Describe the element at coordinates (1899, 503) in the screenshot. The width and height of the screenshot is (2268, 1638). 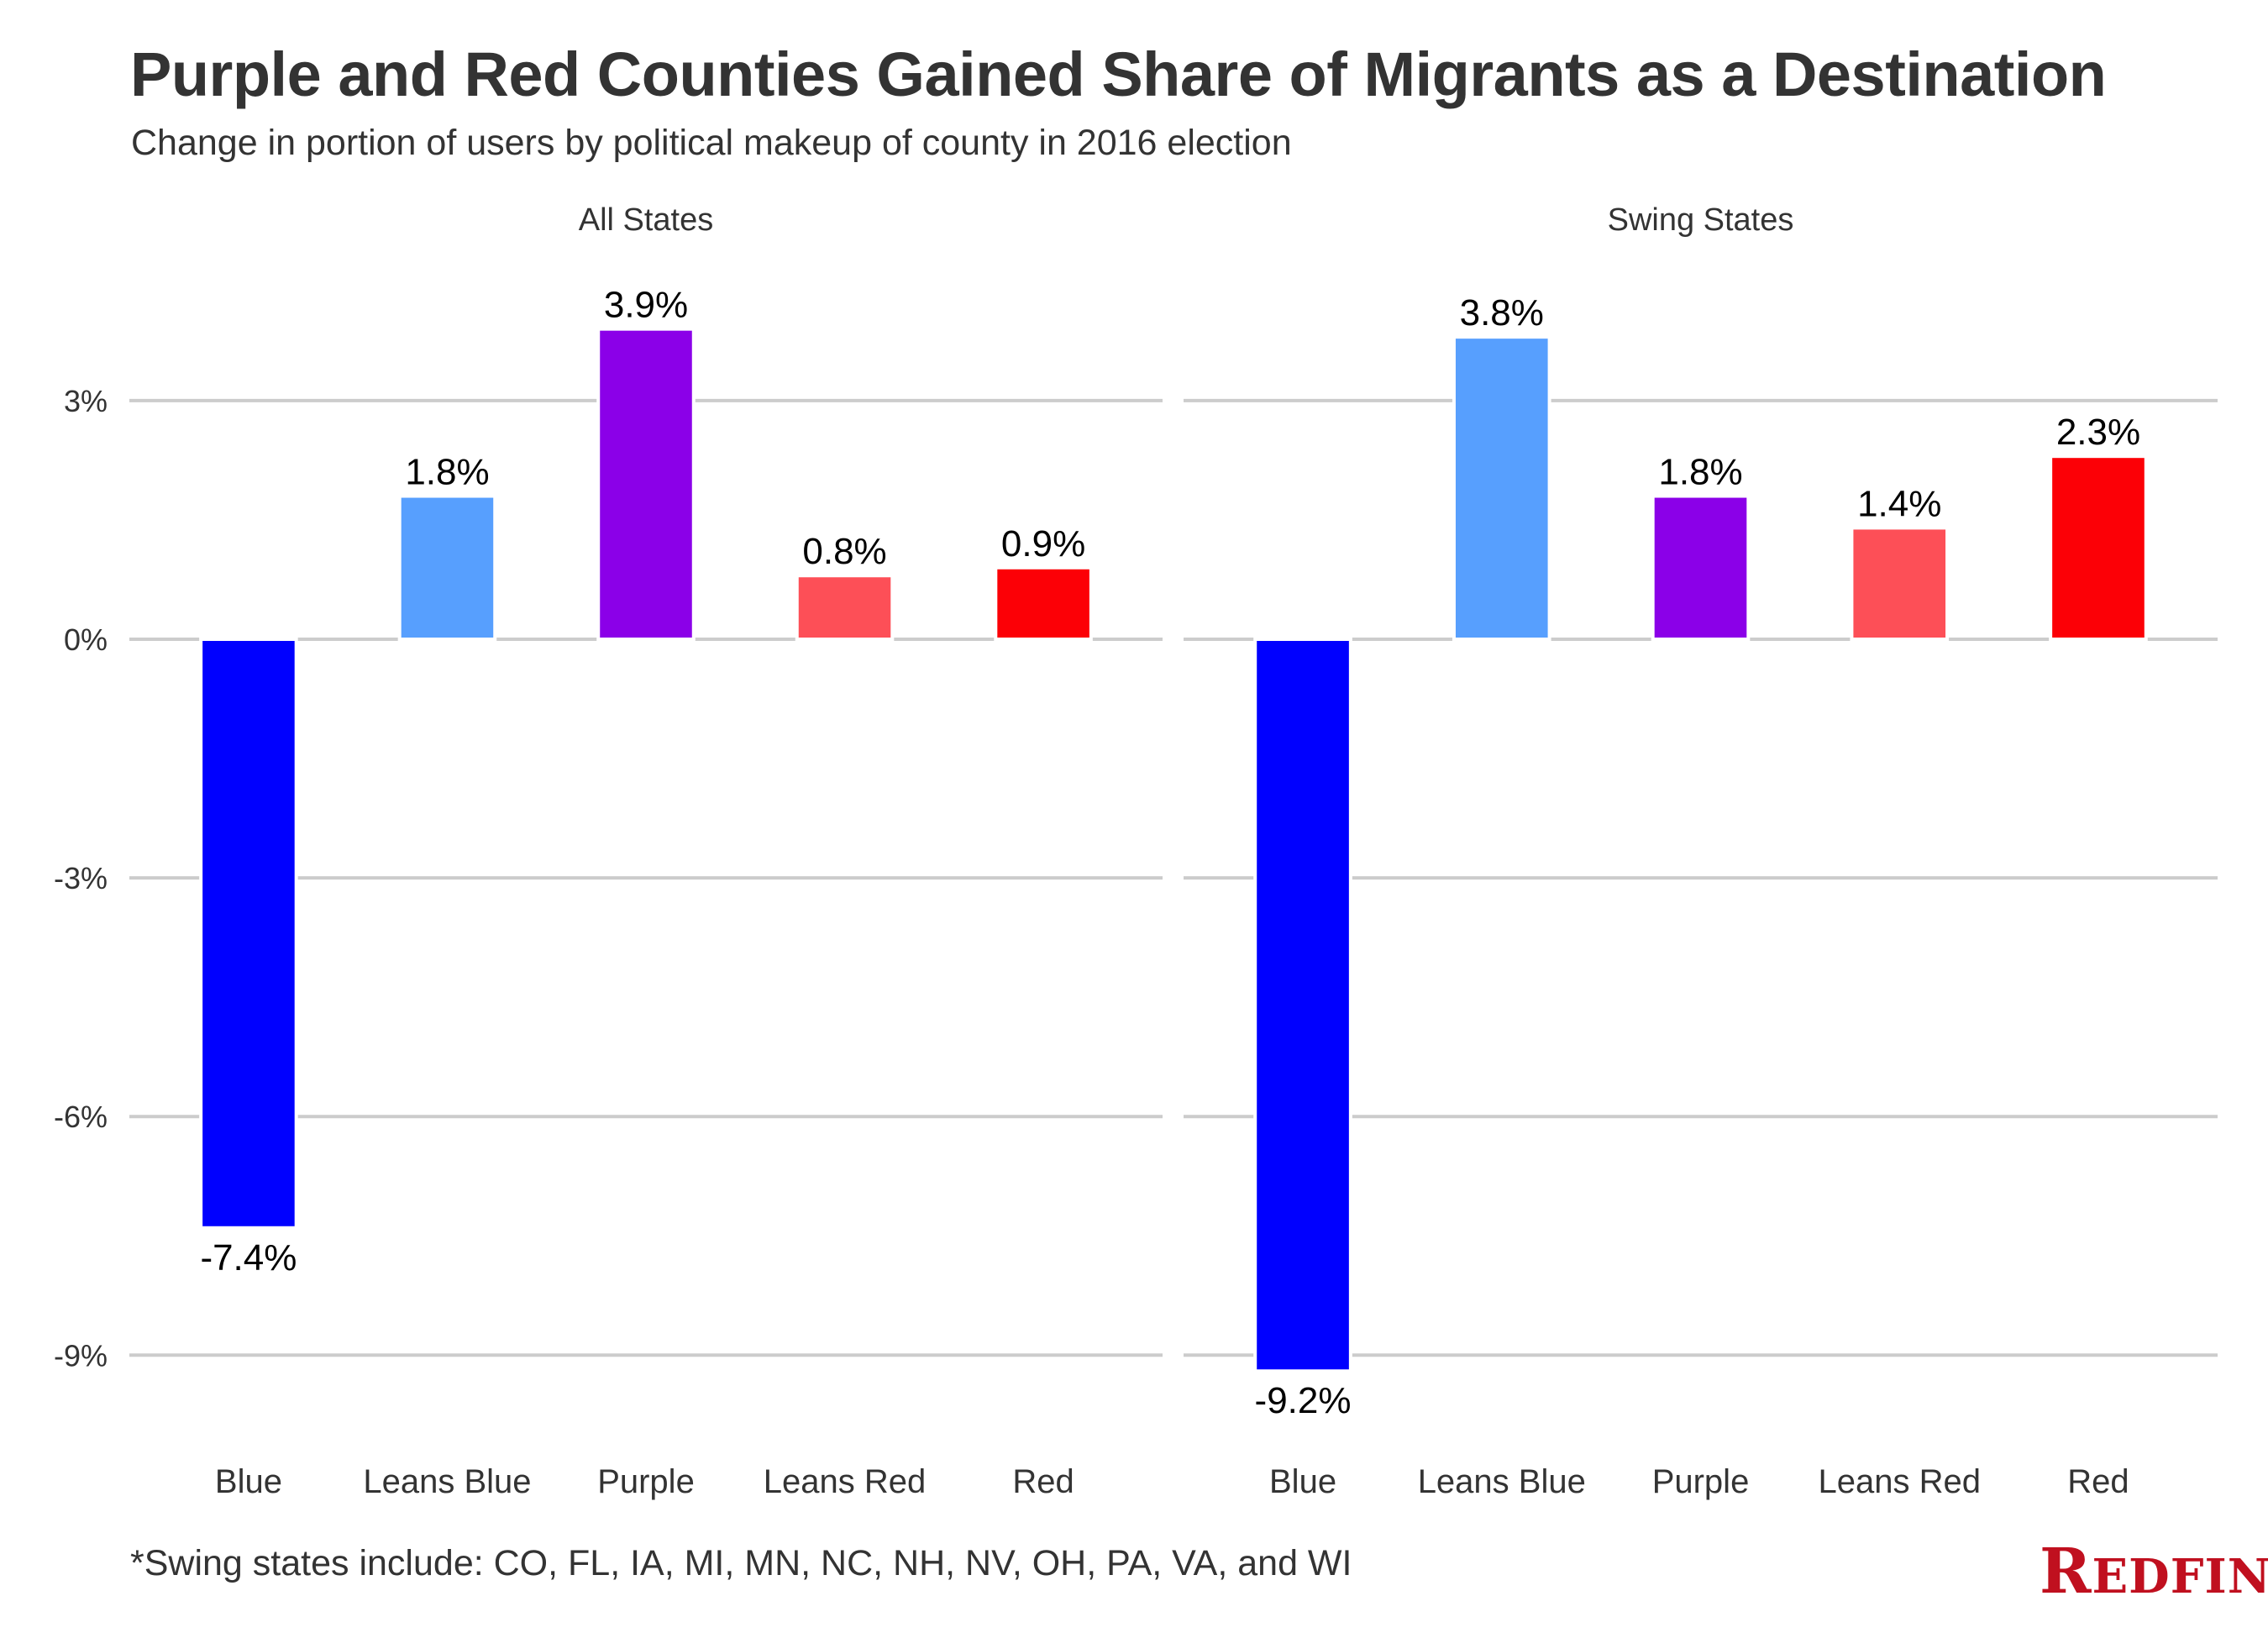
I see `data-label: 1.4%` at that location.